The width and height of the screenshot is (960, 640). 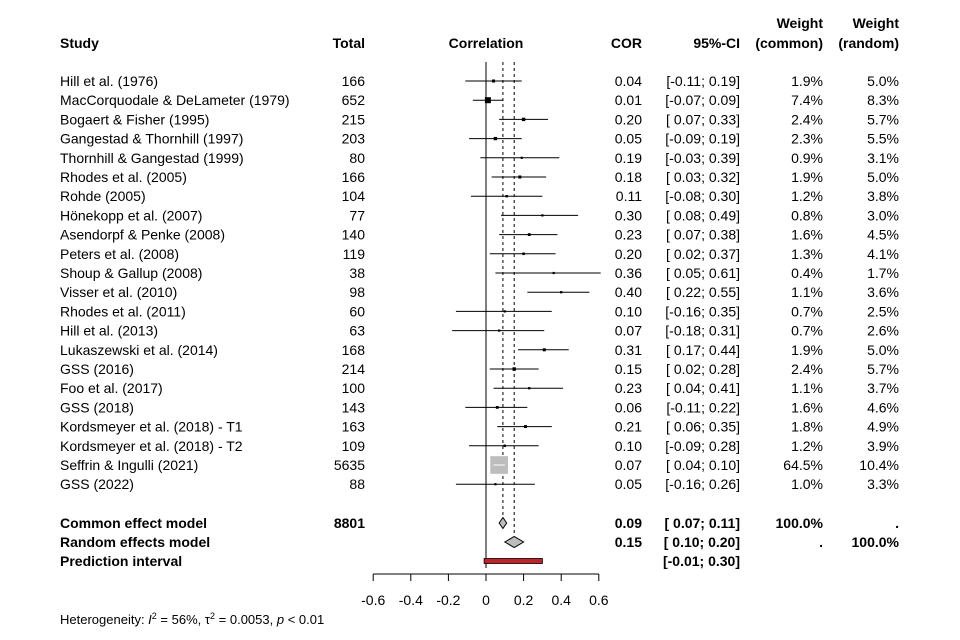 I want to click on study-total: 100, so click(x=354, y=388).